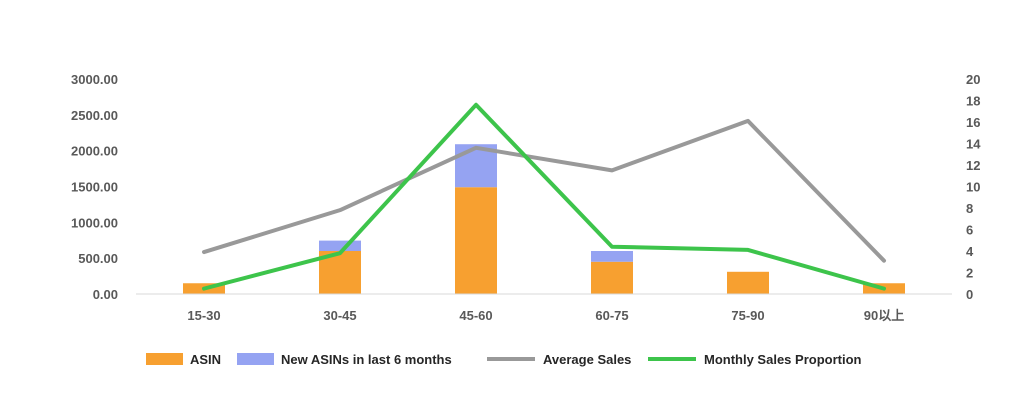 The image size is (1024, 410). Describe the element at coordinates (970, 251) in the screenshot. I see `right-tick-label: 4` at that location.